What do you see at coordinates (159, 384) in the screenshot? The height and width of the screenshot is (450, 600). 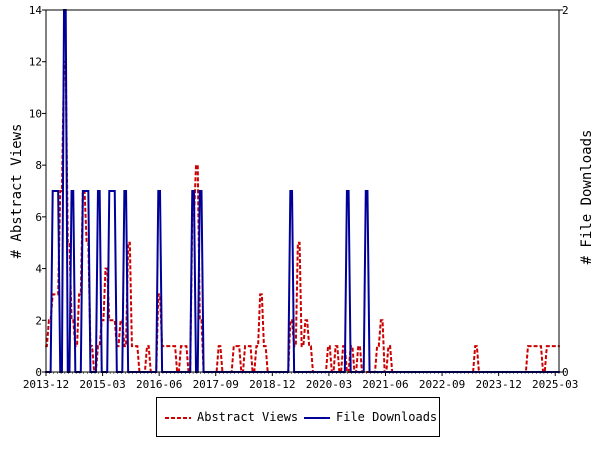 I see `x-tick-label: 2016-06` at bounding box center [159, 384].